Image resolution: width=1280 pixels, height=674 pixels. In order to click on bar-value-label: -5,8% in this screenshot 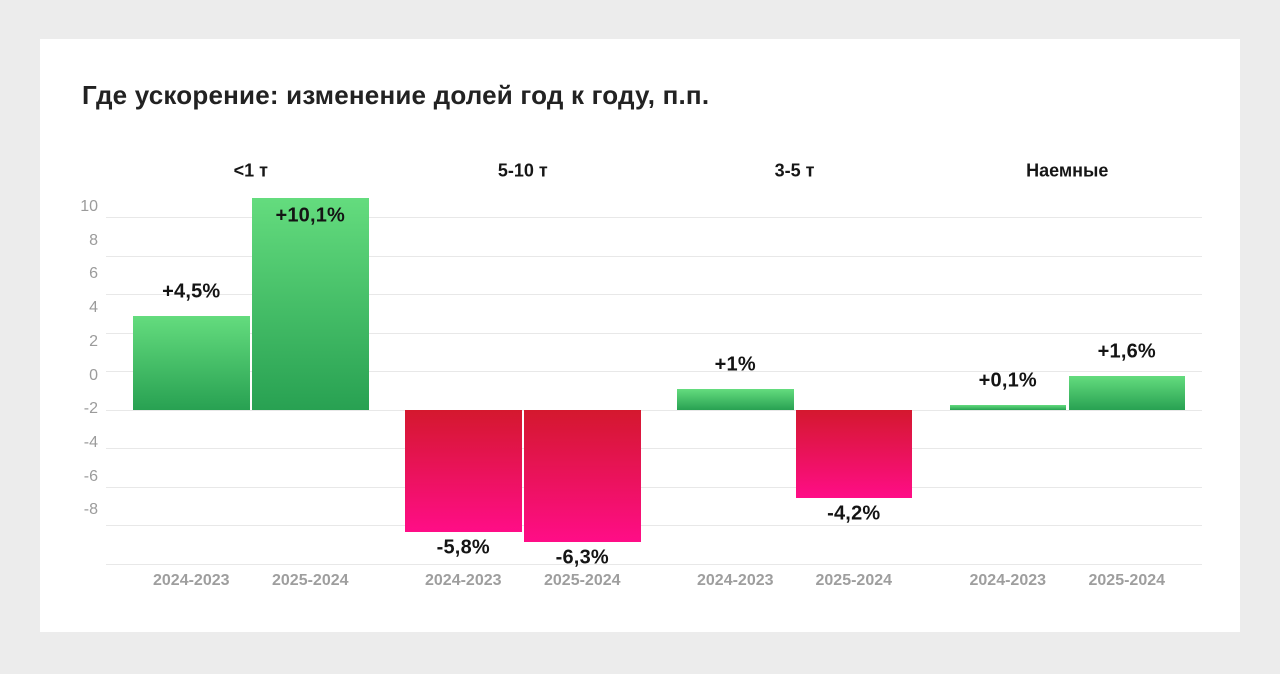, I will do `click(463, 547)`.